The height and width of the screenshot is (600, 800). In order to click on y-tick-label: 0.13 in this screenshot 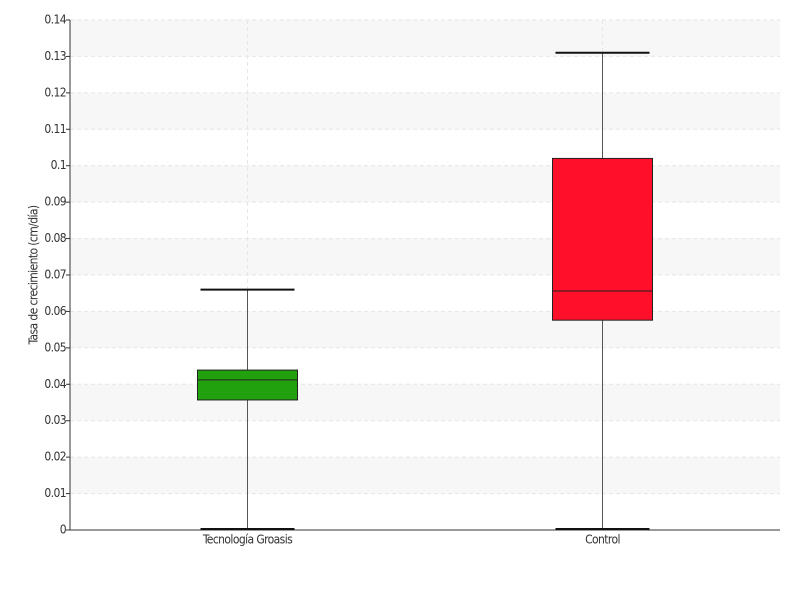, I will do `click(55, 56)`.